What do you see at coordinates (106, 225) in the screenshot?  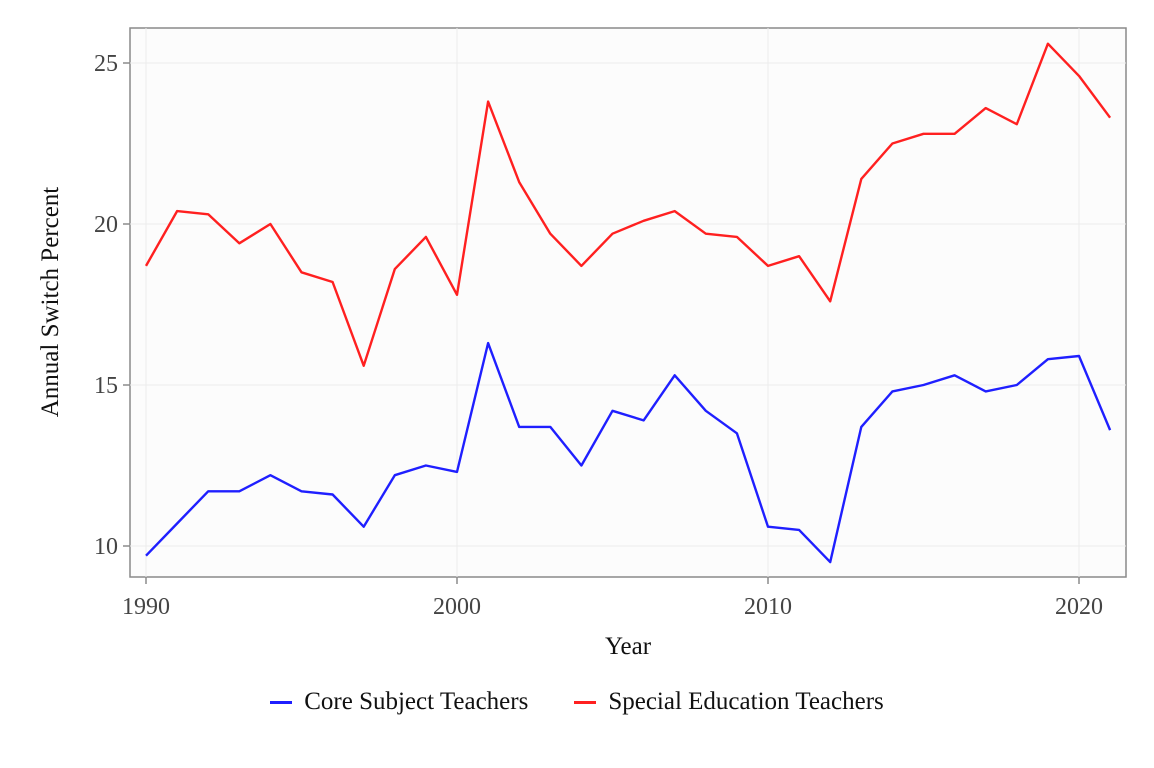 I see `y-tick-label: 20` at bounding box center [106, 225].